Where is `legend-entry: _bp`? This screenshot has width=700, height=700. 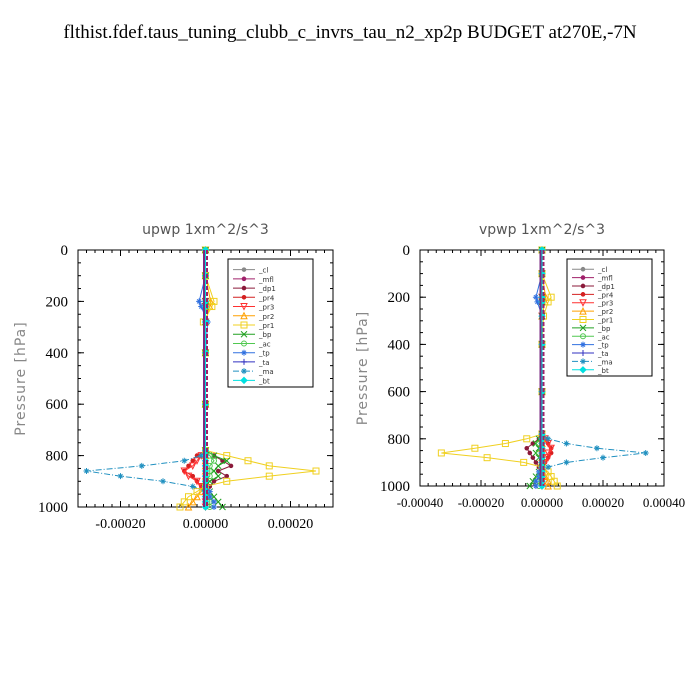
legend-entry: _bp is located at coordinates (265, 335).